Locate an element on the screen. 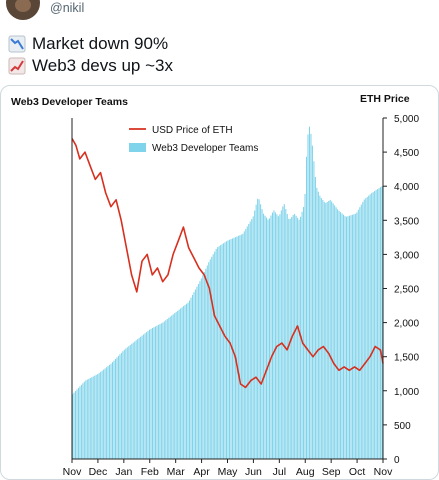  x-axis-label: Nov is located at coordinates (383, 472).